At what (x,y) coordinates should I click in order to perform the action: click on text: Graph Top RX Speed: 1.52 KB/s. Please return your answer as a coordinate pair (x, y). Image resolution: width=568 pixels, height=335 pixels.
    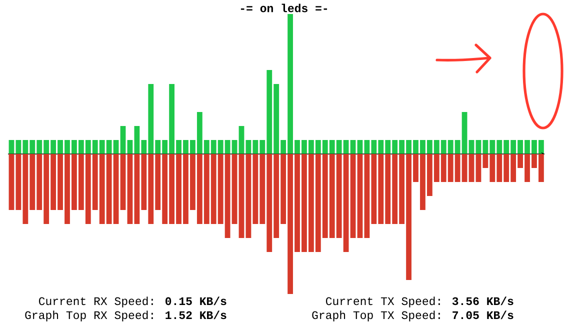
    Looking at the image, I should click on (125, 316).